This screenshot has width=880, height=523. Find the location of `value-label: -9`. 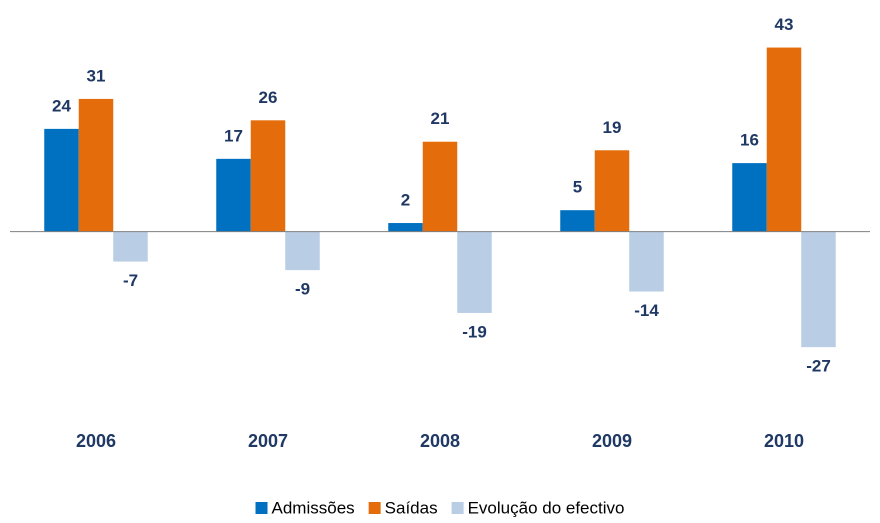

value-label: -9 is located at coordinates (302, 289).